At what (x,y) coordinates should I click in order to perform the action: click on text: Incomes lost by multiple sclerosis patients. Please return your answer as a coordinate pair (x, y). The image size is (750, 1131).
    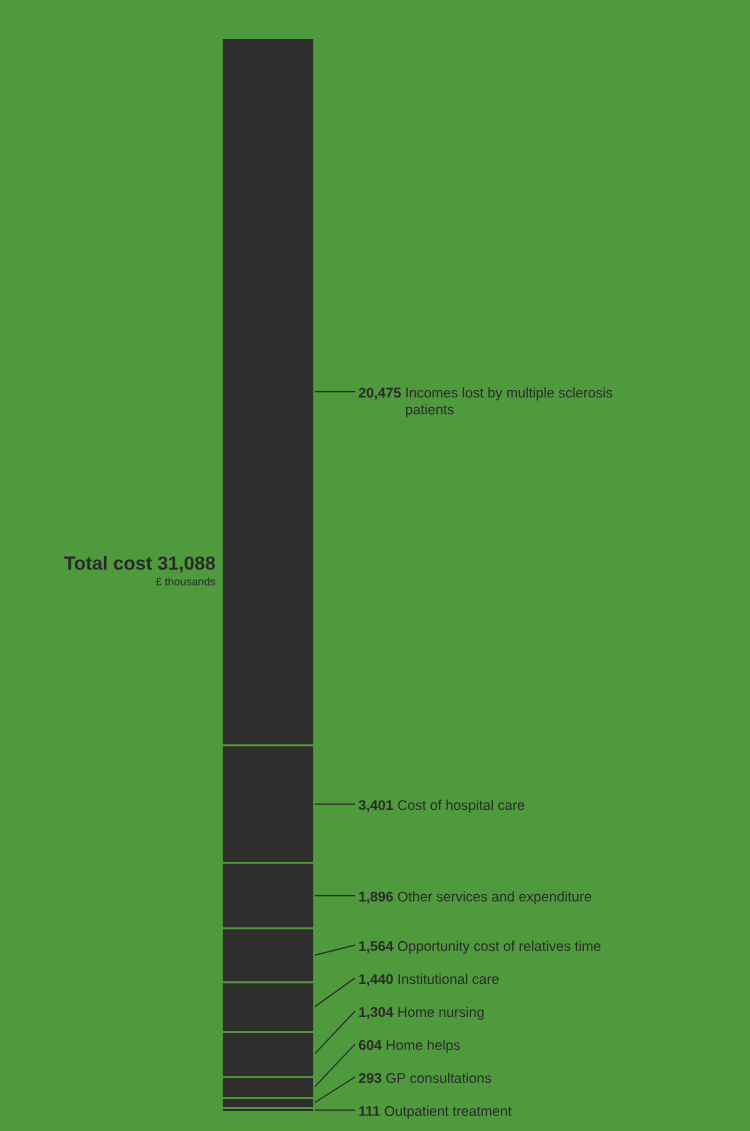
    Looking at the image, I should click on (509, 402).